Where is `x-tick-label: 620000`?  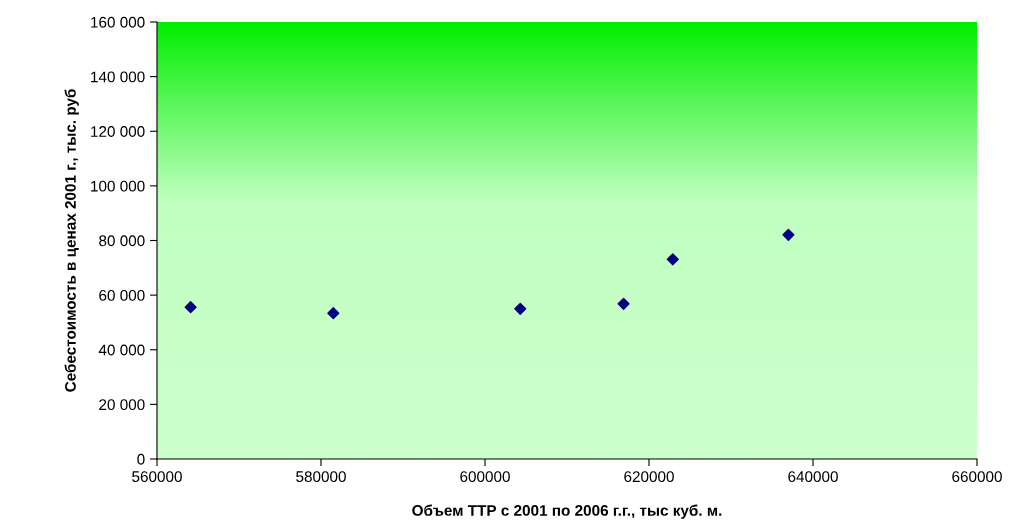
x-tick-label: 620000 is located at coordinates (649, 477).